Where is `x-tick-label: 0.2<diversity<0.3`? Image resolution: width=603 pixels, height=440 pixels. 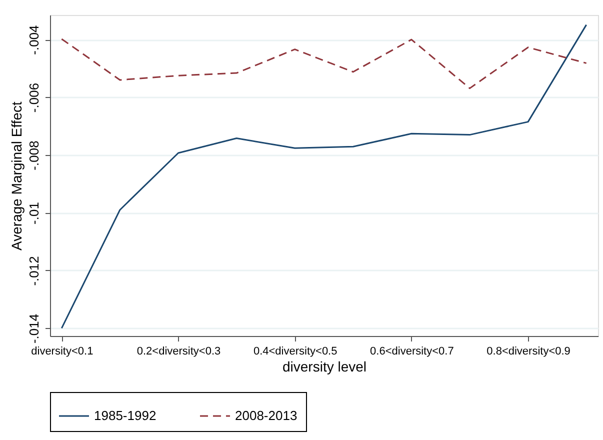 x-tick-label: 0.2<diversity<0.3 is located at coordinates (178, 352).